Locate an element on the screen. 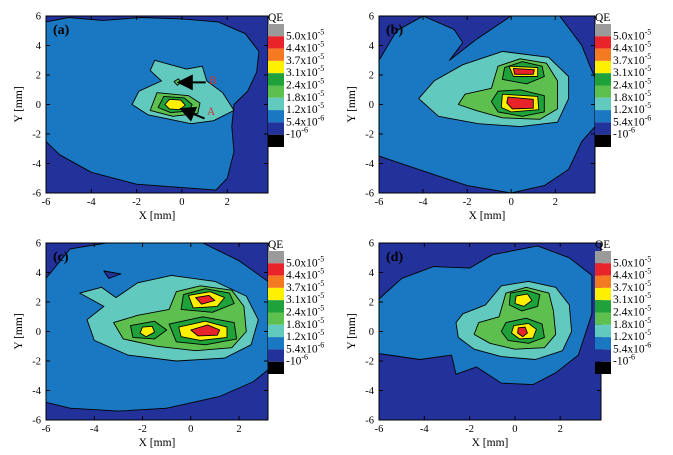 This screenshot has height=455, width=673. panel-label: (b) is located at coordinates (394, 30).